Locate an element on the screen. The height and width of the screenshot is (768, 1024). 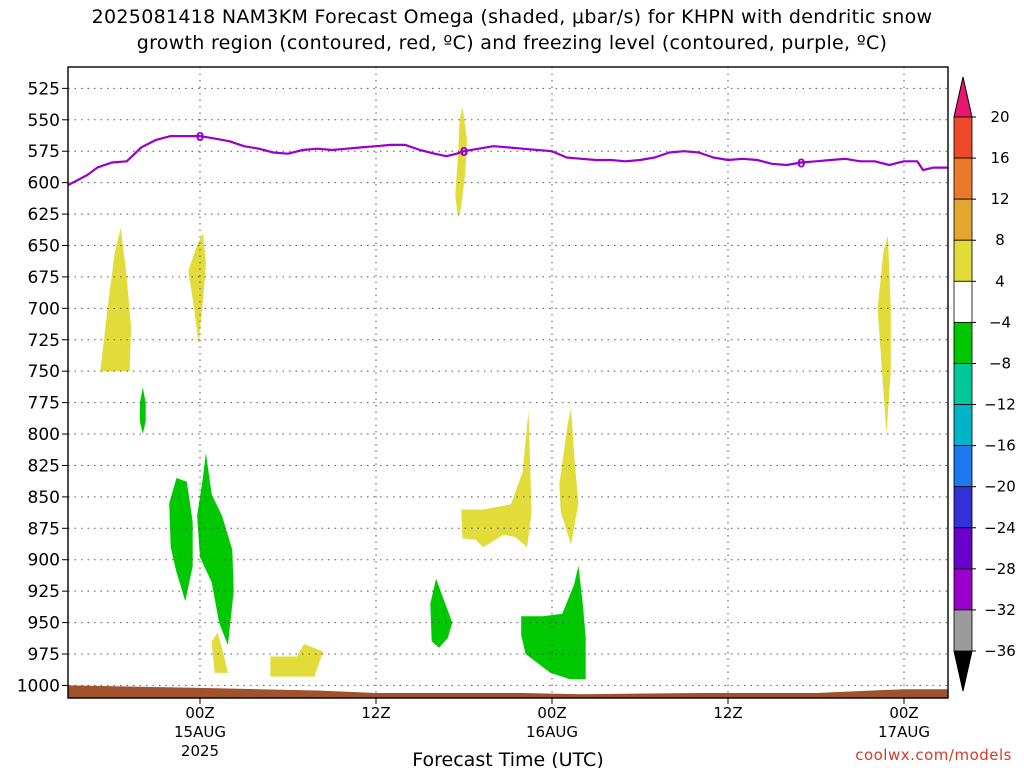
y-tick-label: 650 is located at coordinates (44, 246).